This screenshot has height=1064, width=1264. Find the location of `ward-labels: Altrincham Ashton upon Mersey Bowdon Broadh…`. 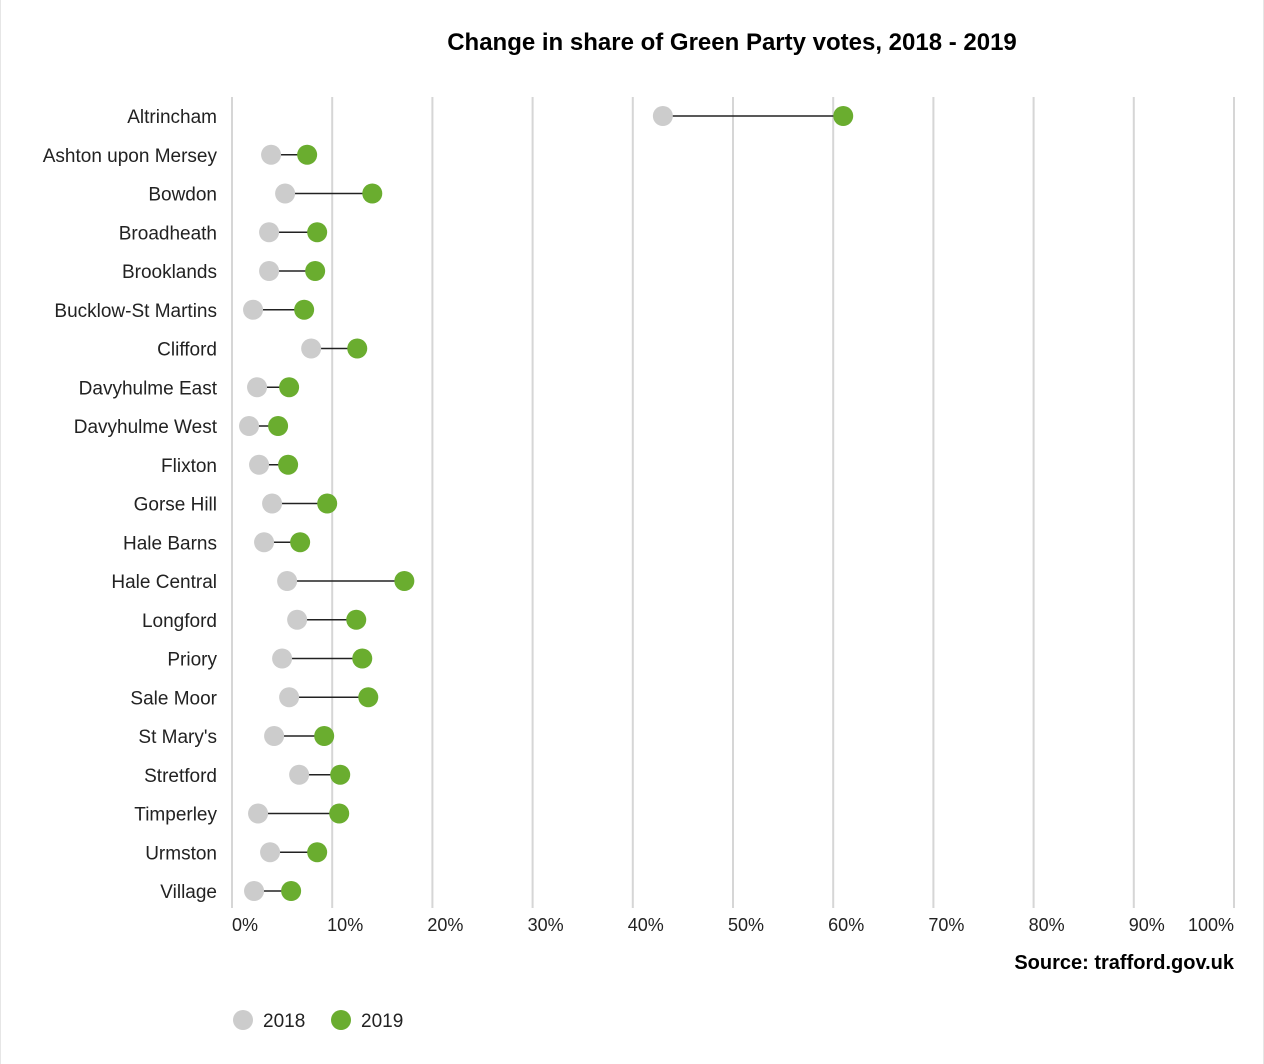

ward-labels: Altrincham Ashton upon Mersey Bowdon Broadh… is located at coordinates (130, 505).